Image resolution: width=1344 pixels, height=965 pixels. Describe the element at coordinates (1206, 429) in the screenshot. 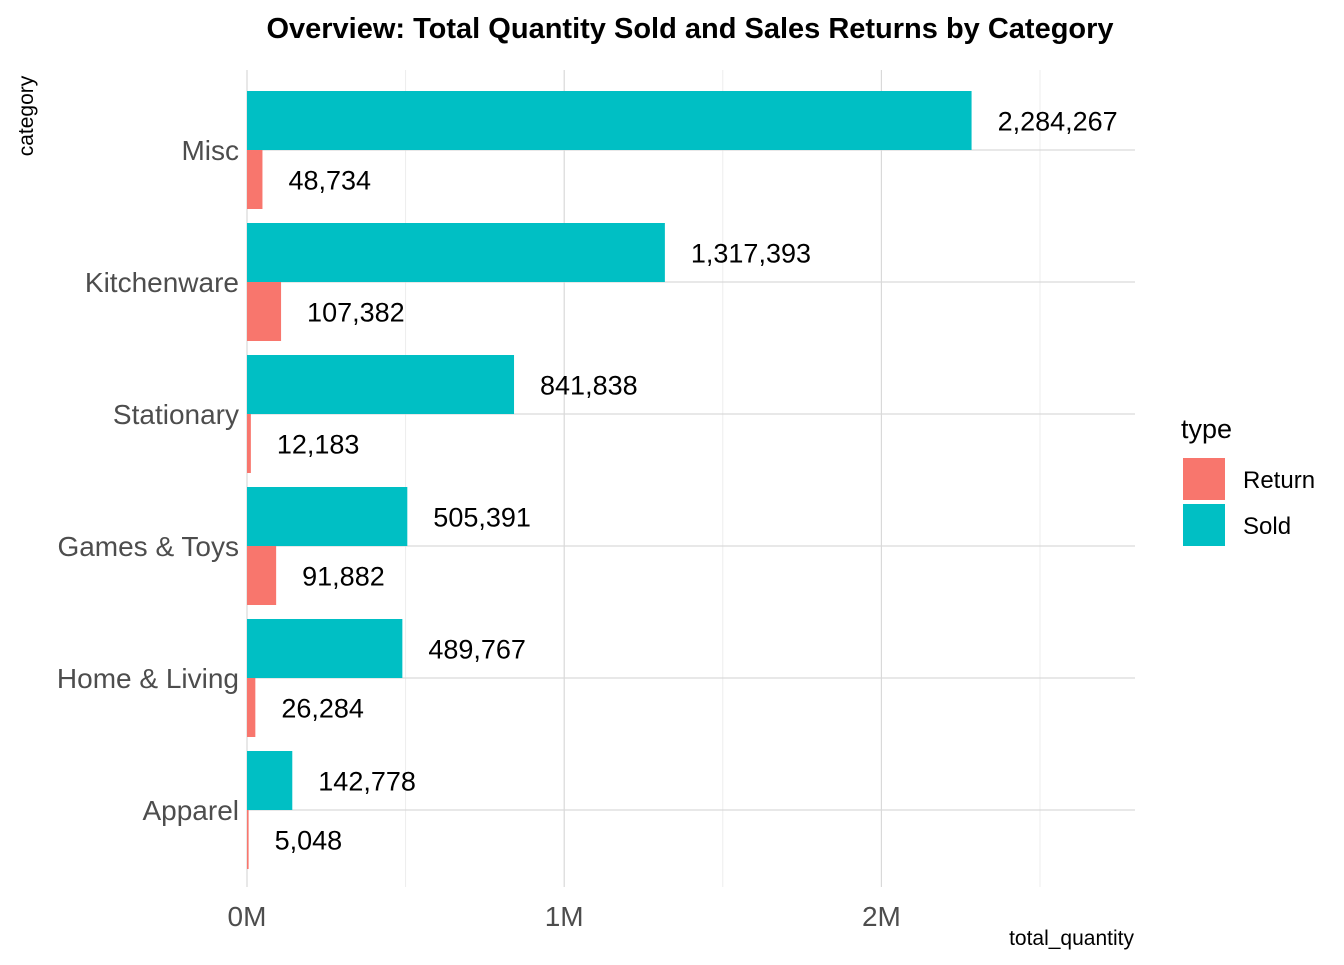

I see `legend-title: type` at that location.